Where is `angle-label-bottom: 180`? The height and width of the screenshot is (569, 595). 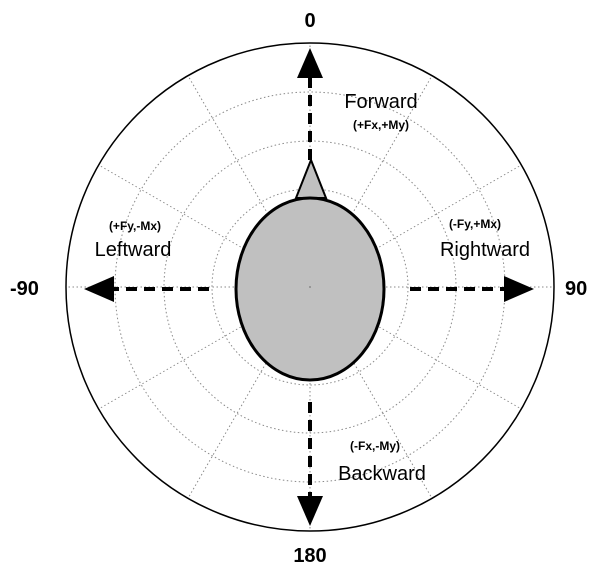
angle-label-bottom: 180 is located at coordinates (309, 556).